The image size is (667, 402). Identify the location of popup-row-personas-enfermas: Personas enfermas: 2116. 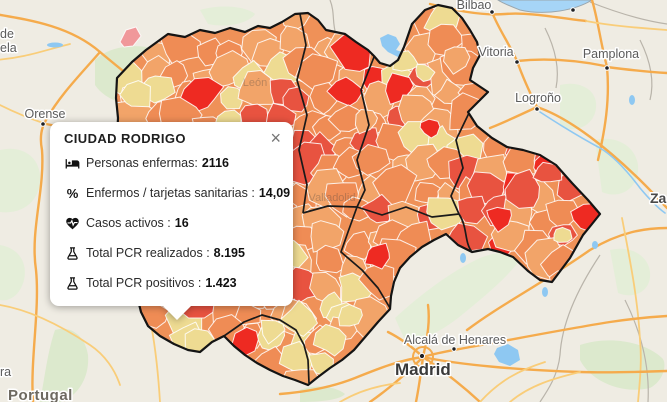
(173, 163).